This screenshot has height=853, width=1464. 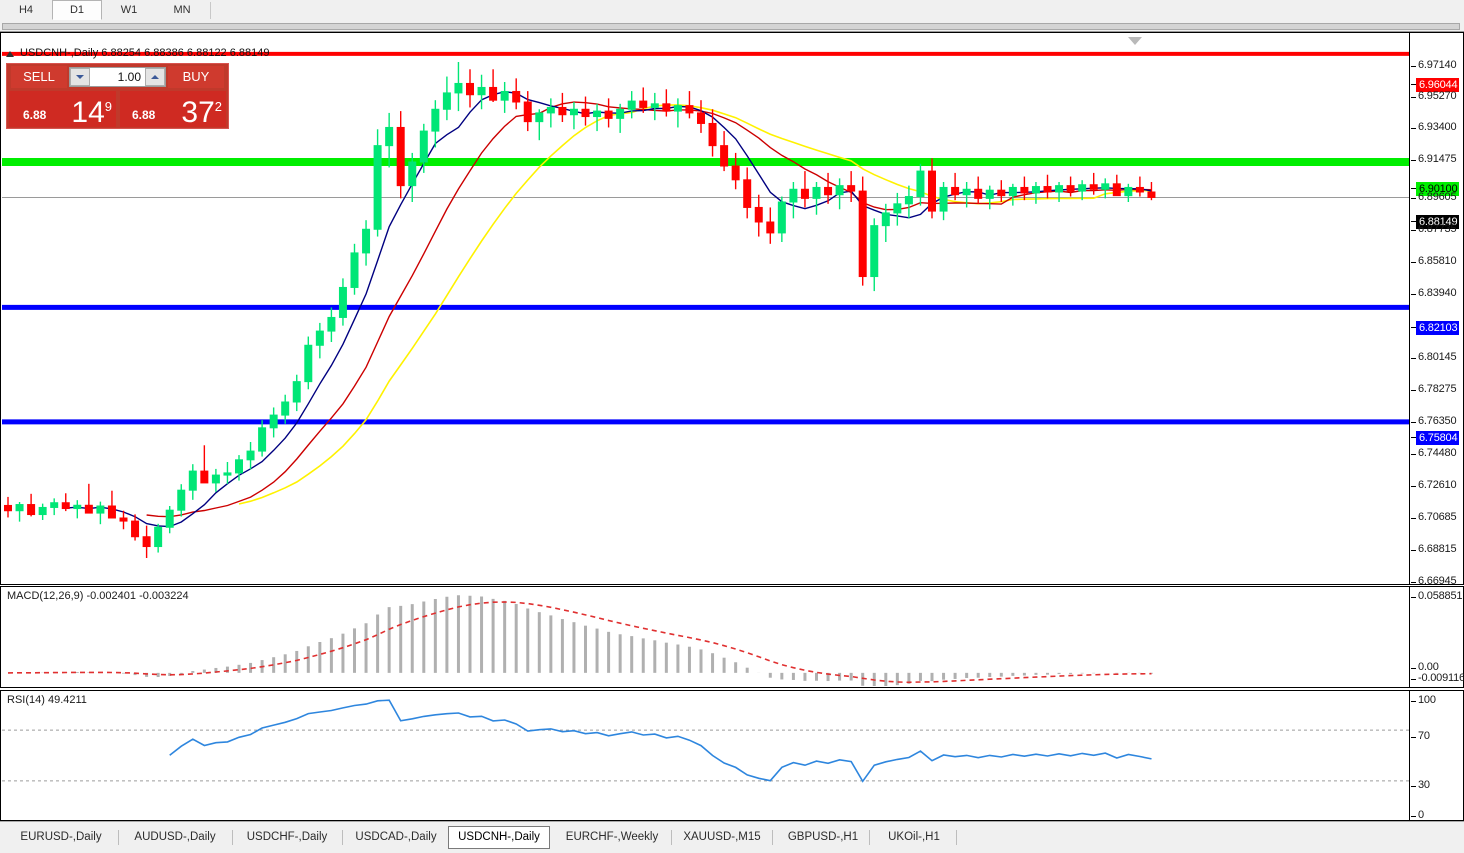 I want to click on chart-tab-xauusd: XAUUSD-,M15, so click(x=722, y=837).